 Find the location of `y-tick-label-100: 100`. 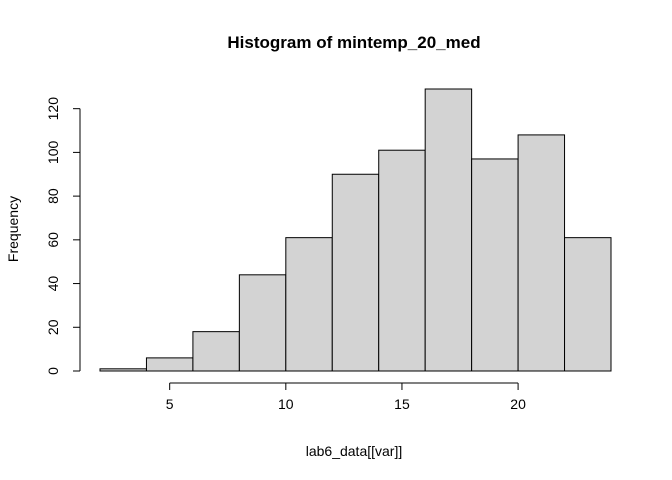

y-tick-label-100: 100 is located at coordinates (53, 153).